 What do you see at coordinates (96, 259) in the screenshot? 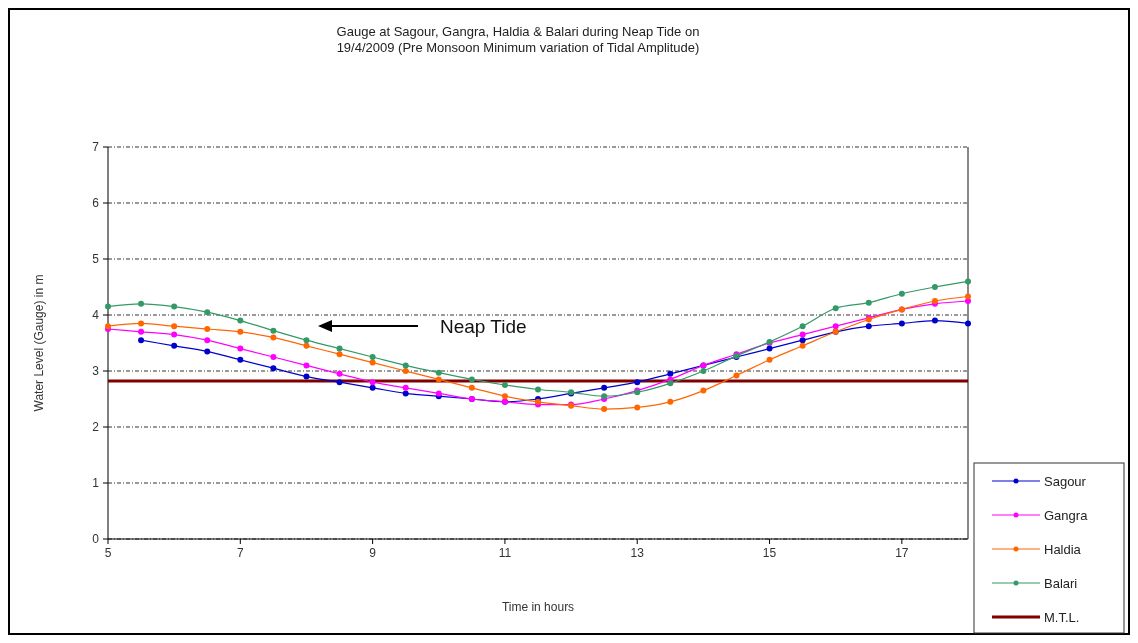
I see `y-tick-label: 5` at bounding box center [96, 259].